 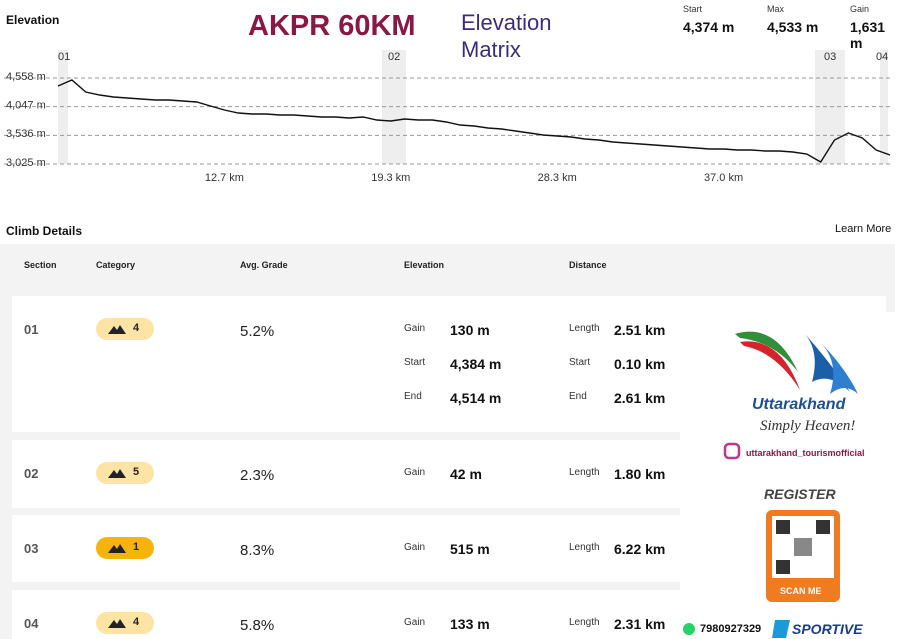 What do you see at coordinates (415, 362) in the screenshot?
I see `elevation-label: Start` at bounding box center [415, 362].